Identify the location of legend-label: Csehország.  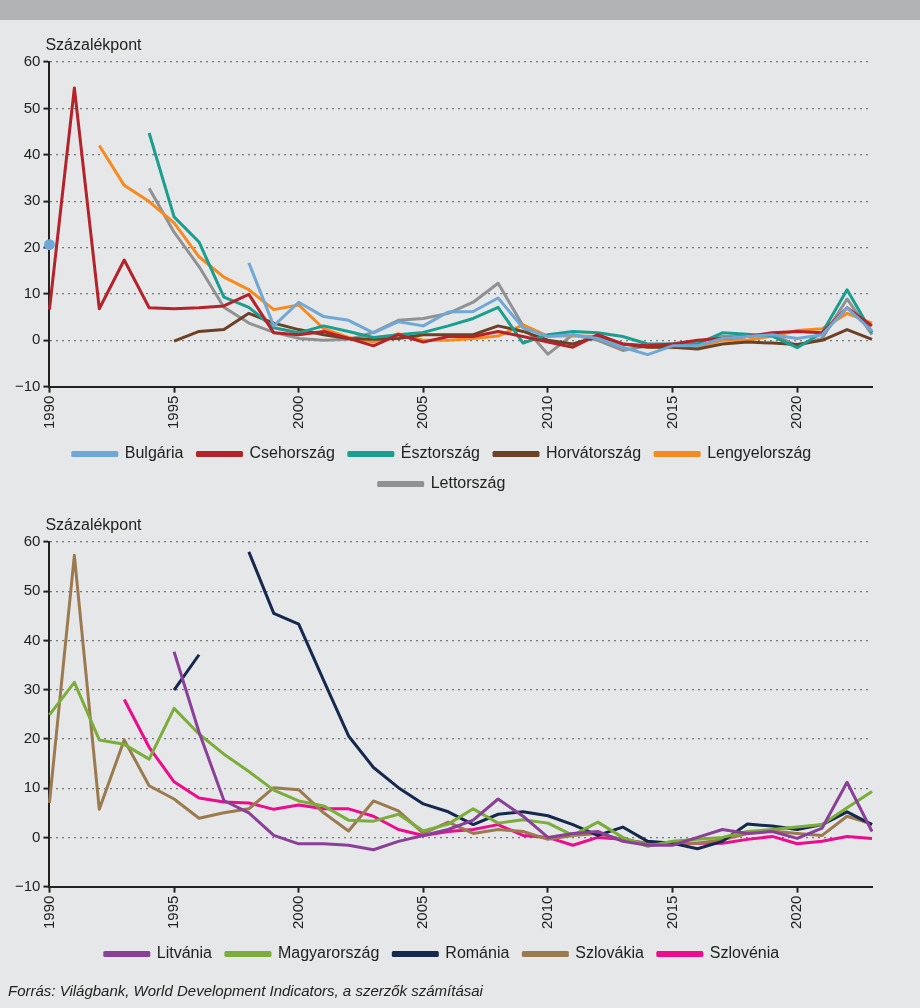
(292, 453).